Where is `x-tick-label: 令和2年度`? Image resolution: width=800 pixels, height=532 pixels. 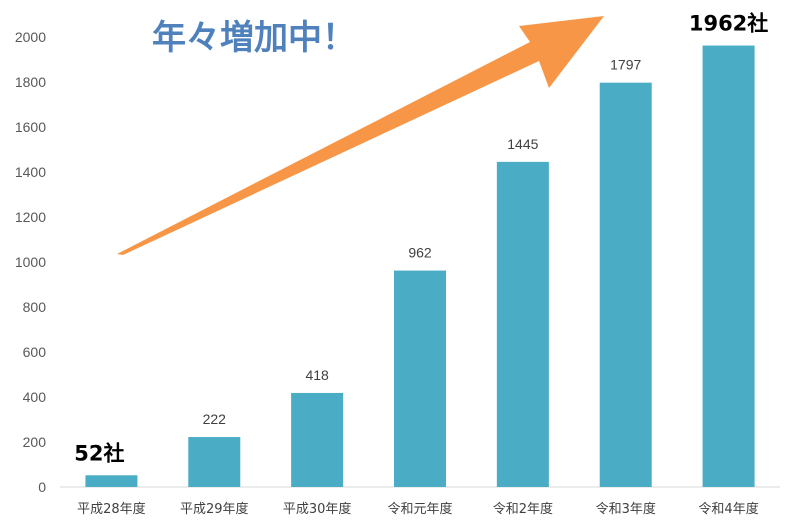
x-tick-label: 令和2年度 is located at coordinates (523, 509).